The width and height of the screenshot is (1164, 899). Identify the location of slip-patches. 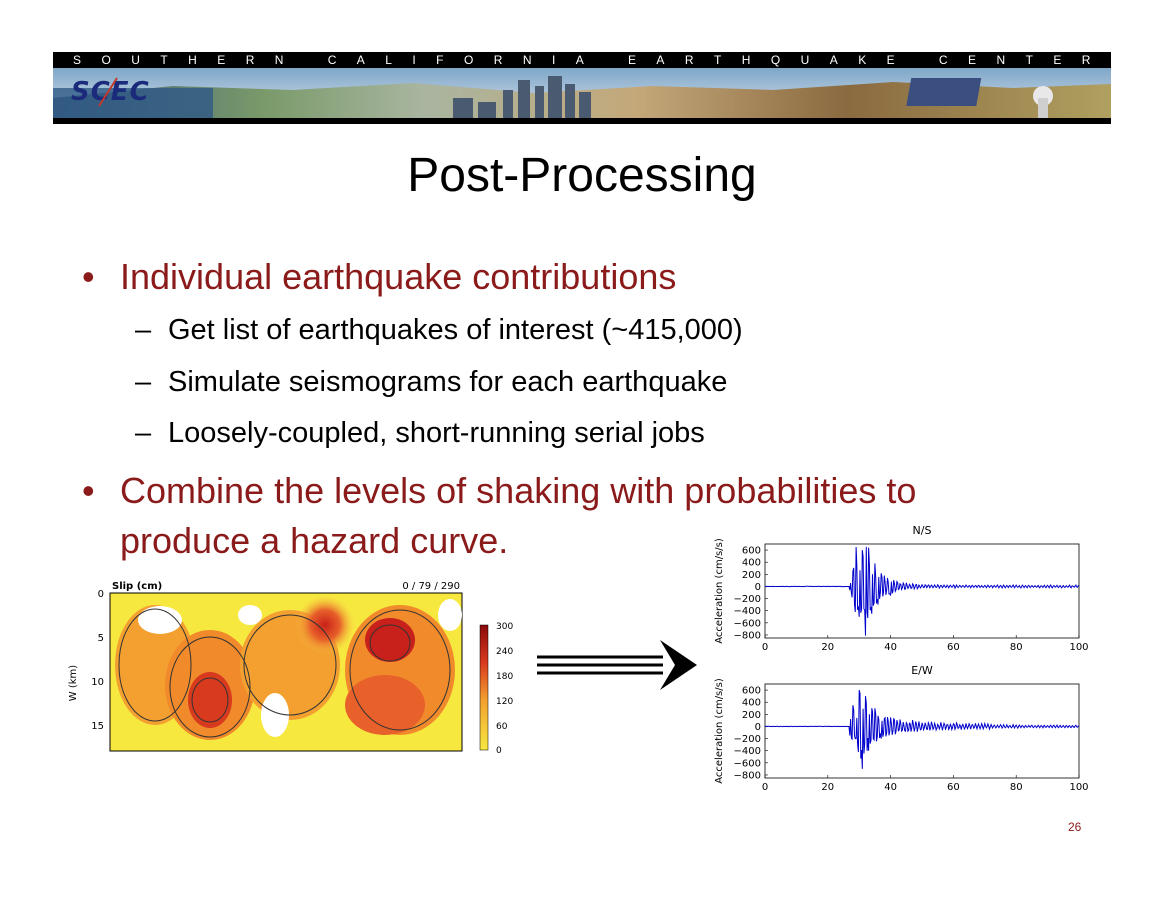
(288, 667).